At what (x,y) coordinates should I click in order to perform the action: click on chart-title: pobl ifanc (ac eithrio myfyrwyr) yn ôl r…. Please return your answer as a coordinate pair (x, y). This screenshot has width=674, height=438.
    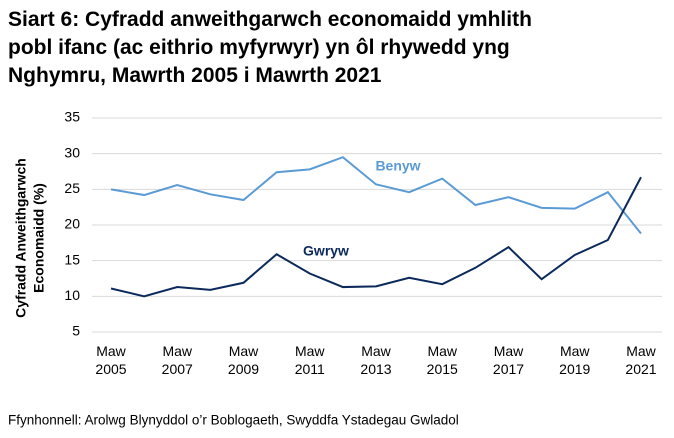
    Looking at the image, I should click on (259, 47).